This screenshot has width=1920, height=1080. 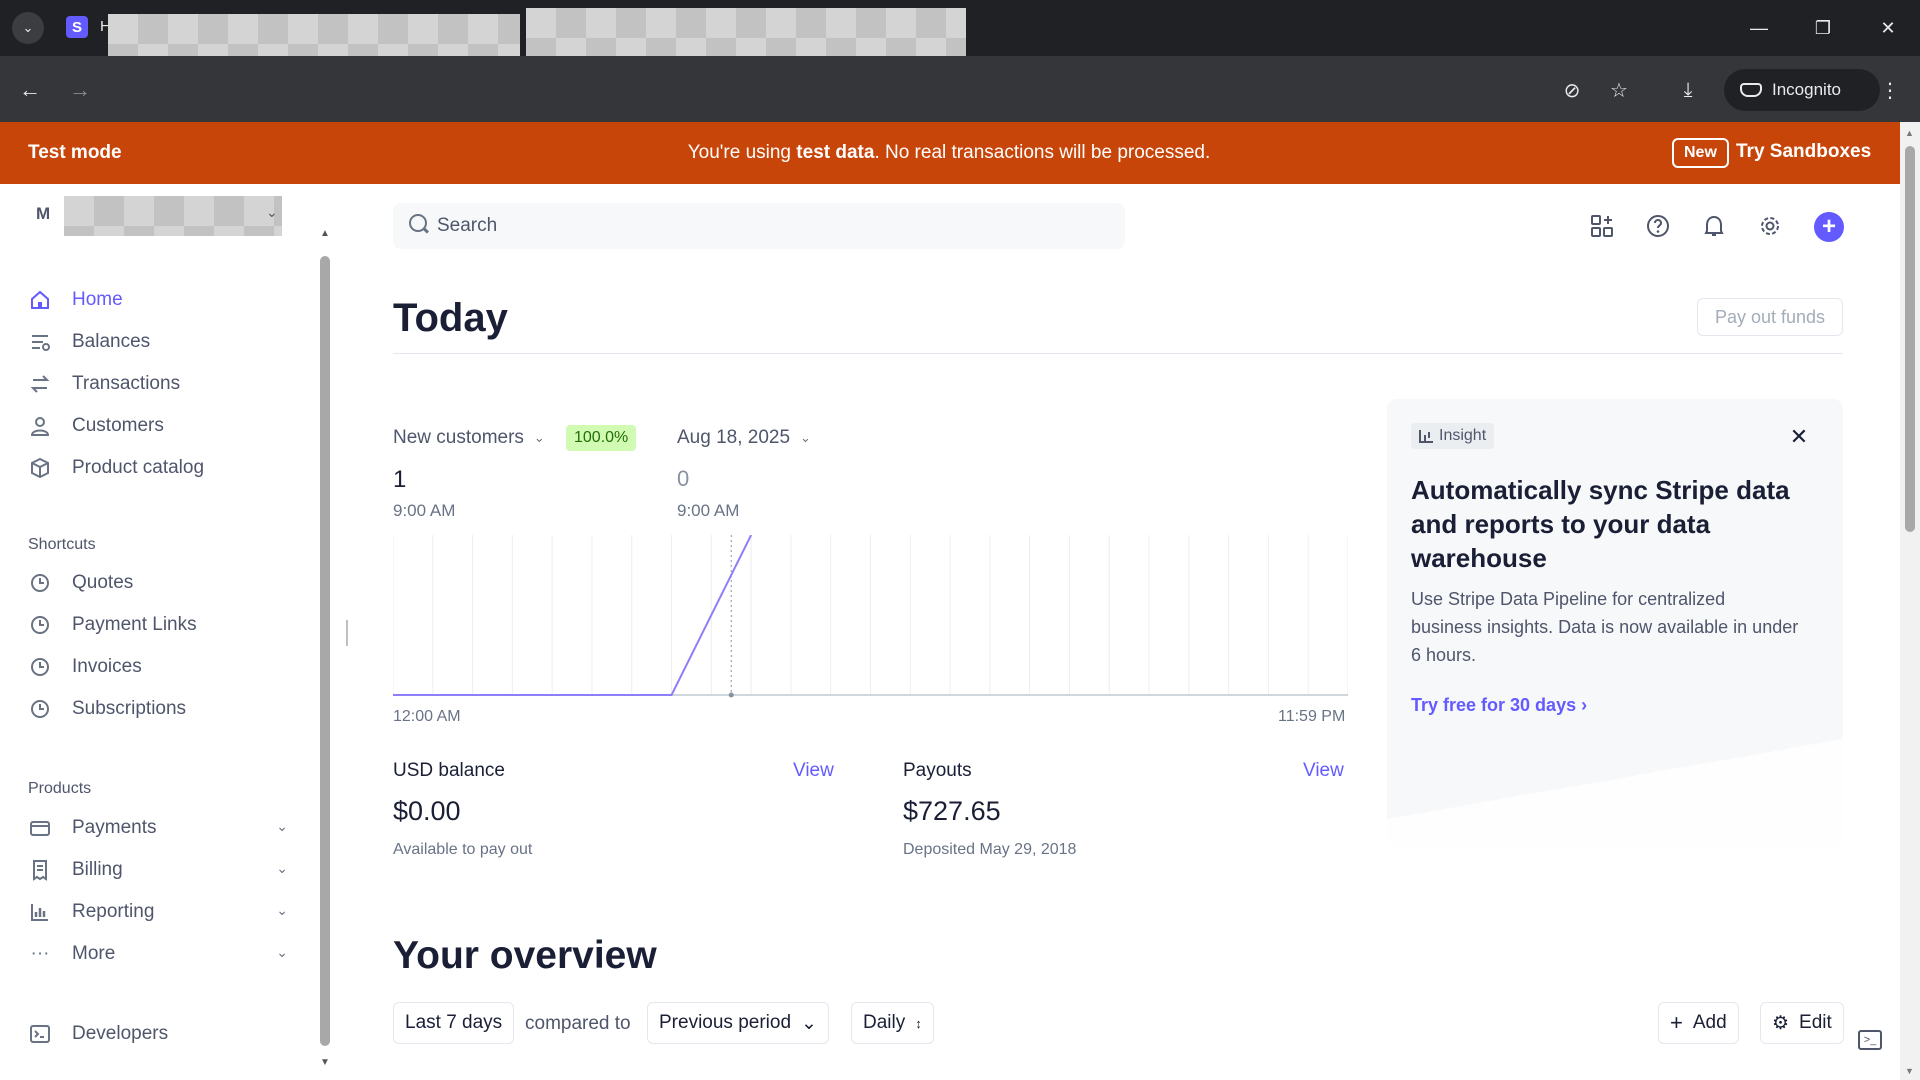 I want to click on sidebar-item-label: Customers, so click(x=118, y=425).